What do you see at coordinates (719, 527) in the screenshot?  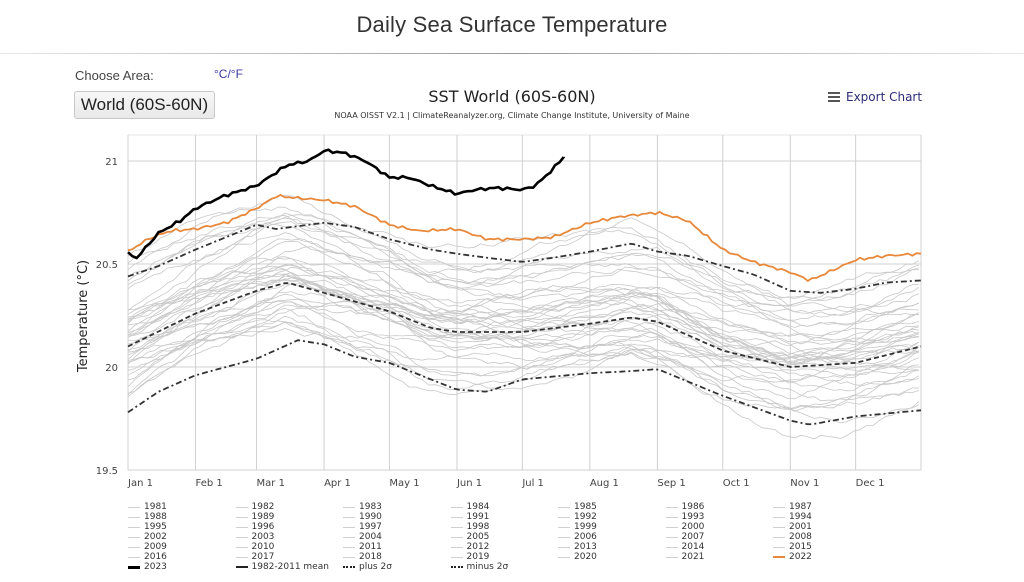 I see `legend-item-2000: 2000` at bounding box center [719, 527].